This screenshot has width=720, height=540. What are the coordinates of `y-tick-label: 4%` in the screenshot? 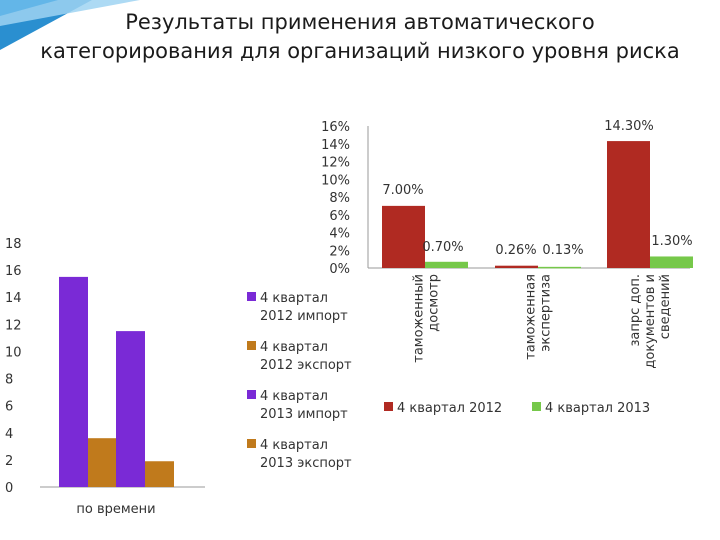 It's located at (339, 234).